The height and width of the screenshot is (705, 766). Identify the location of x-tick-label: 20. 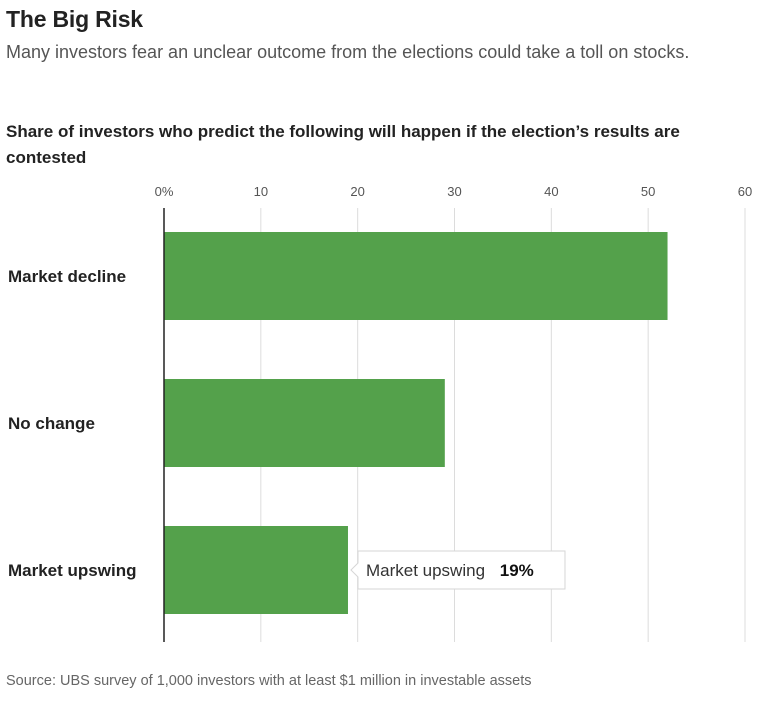
(357, 191).